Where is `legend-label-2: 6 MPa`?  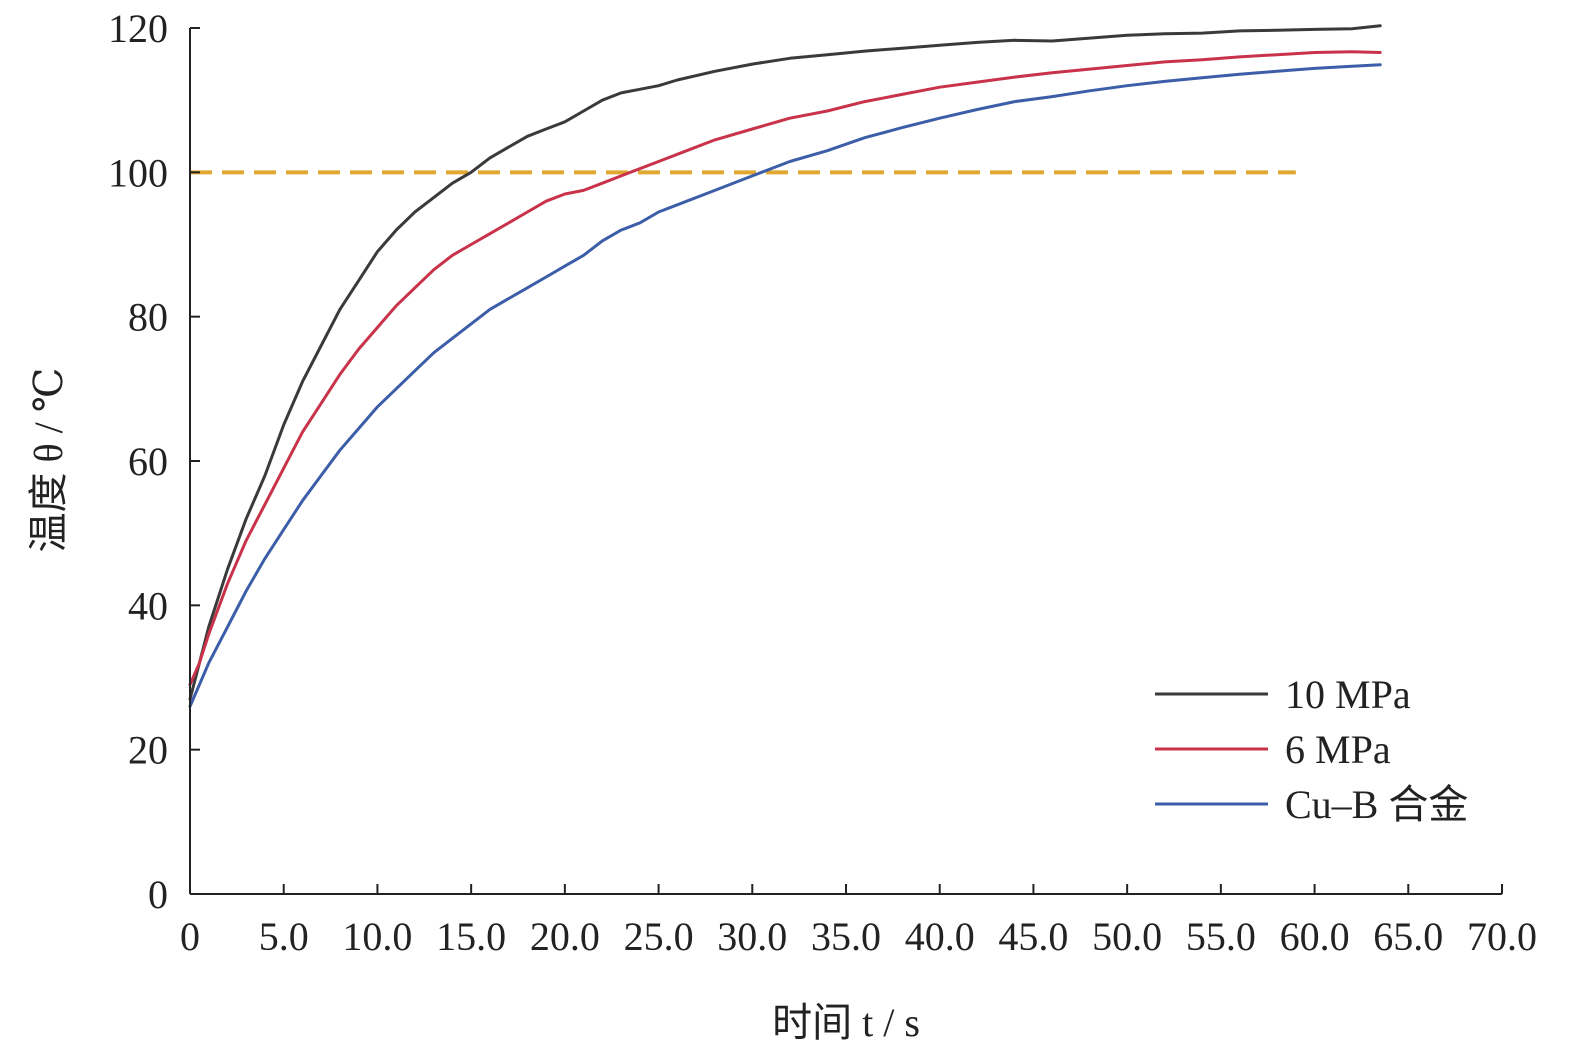 legend-label-2: 6 MPa is located at coordinates (1338, 749).